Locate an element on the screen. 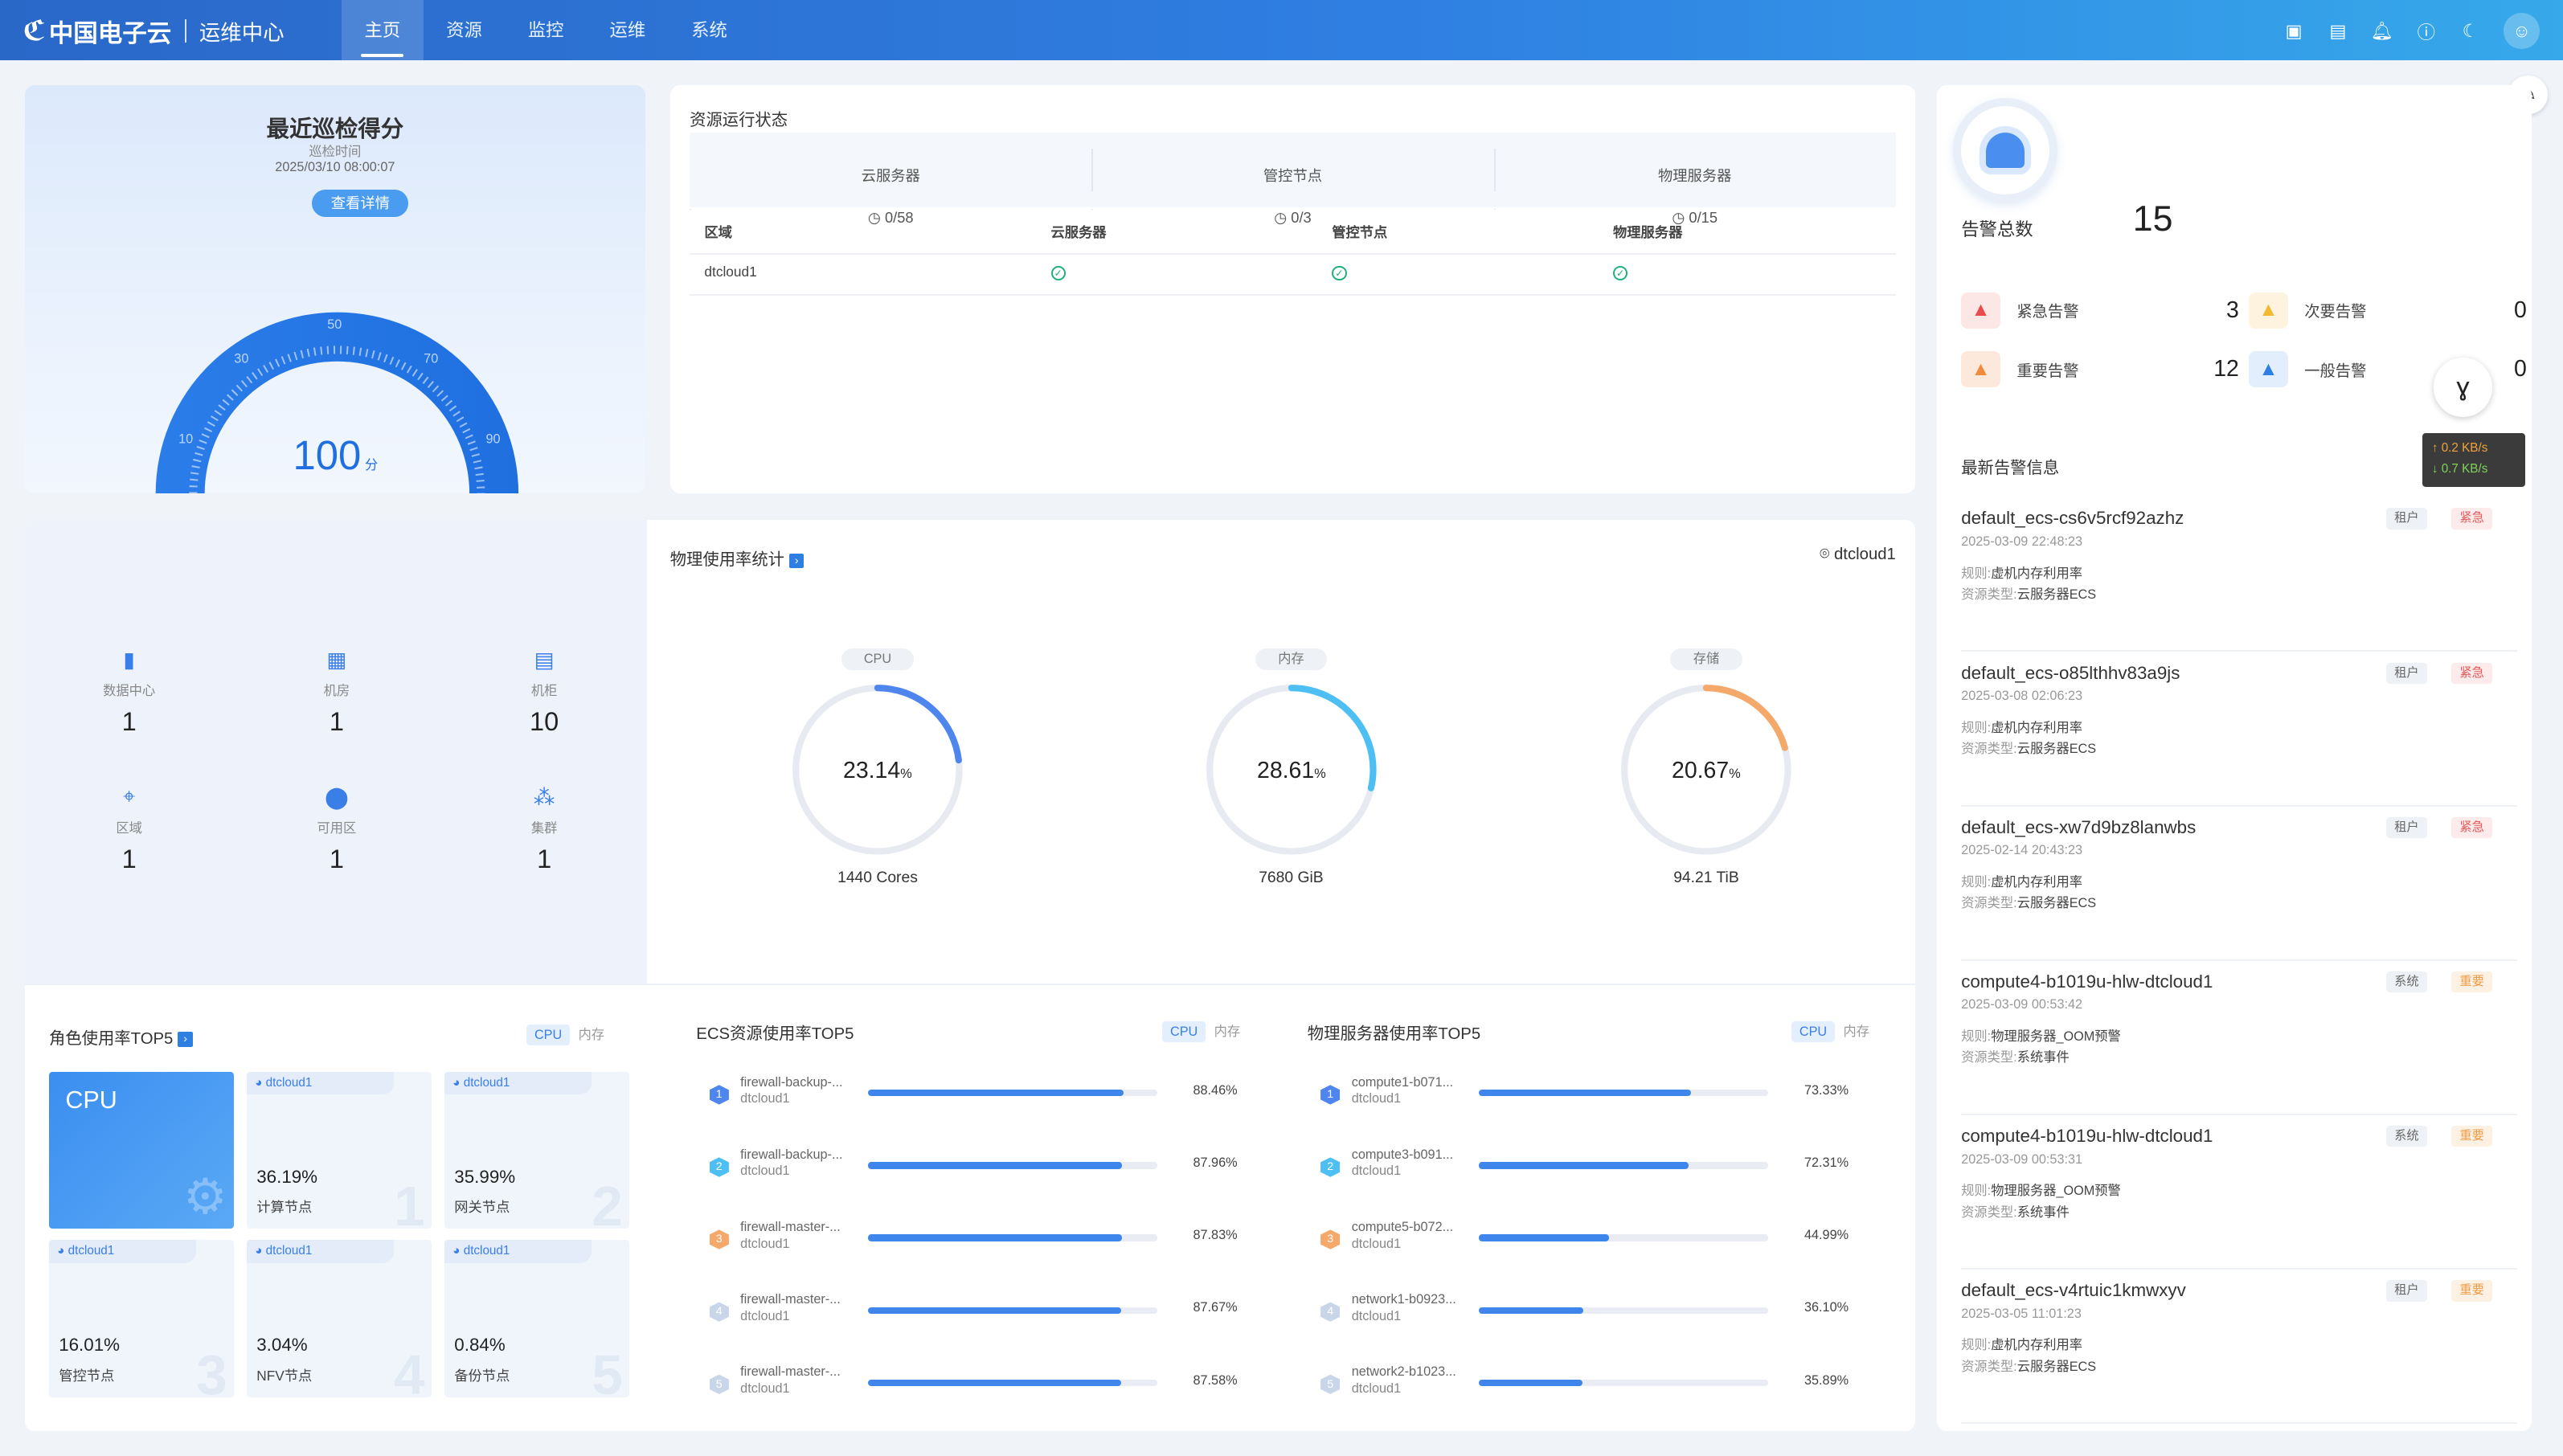 The width and height of the screenshot is (2563, 1456). rank-row: 4 network1-b0923... dtcloud1 36.10% is located at coordinates (1585, 1311).